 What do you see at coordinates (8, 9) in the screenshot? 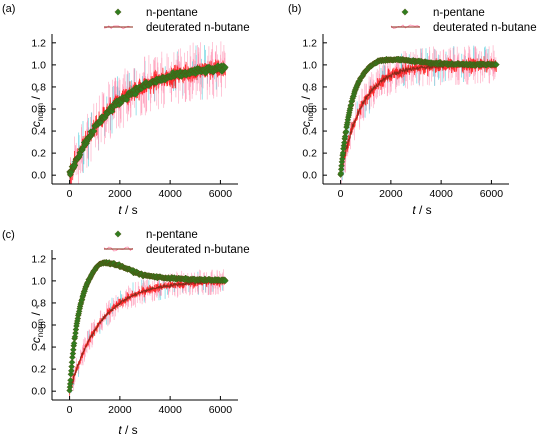
I see `panel-label: (a)` at bounding box center [8, 9].